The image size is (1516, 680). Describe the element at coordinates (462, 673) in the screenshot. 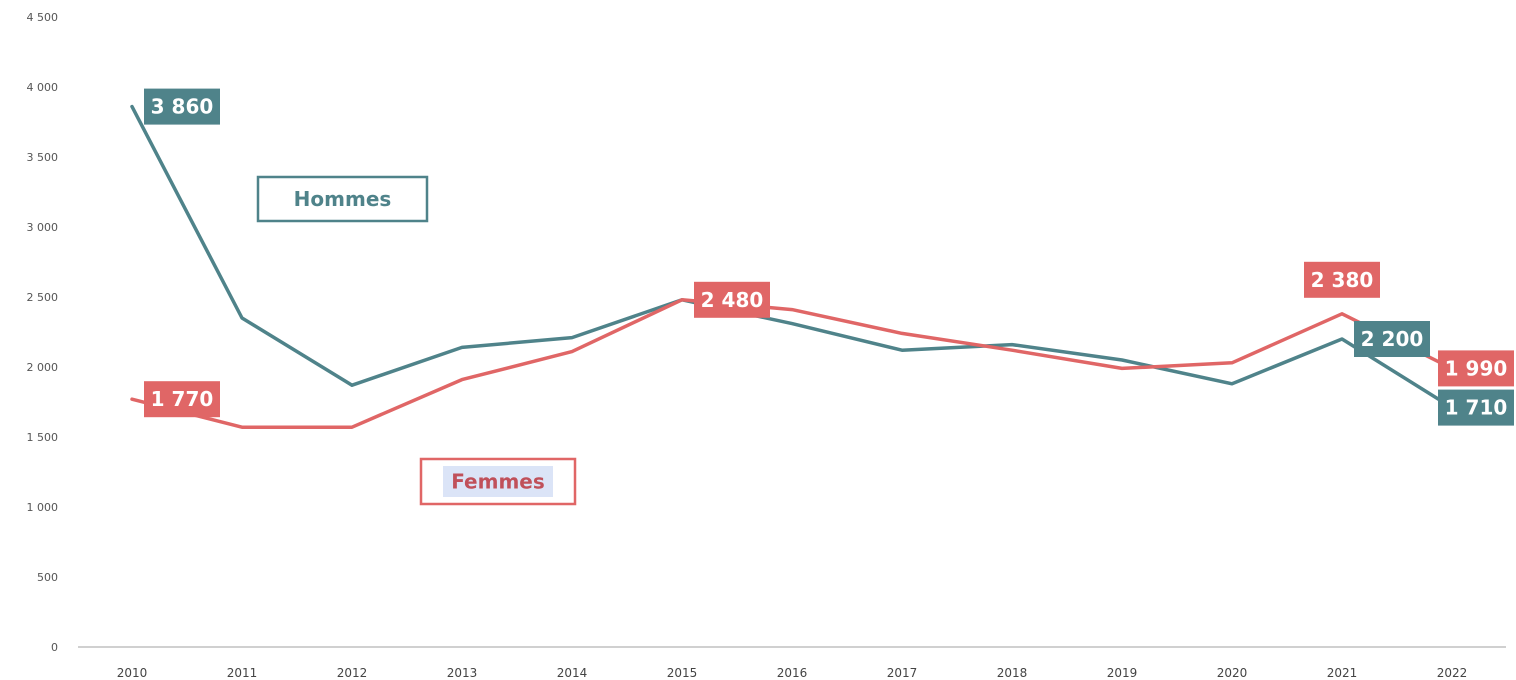

I see `x-tick-label: 2013` at that location.